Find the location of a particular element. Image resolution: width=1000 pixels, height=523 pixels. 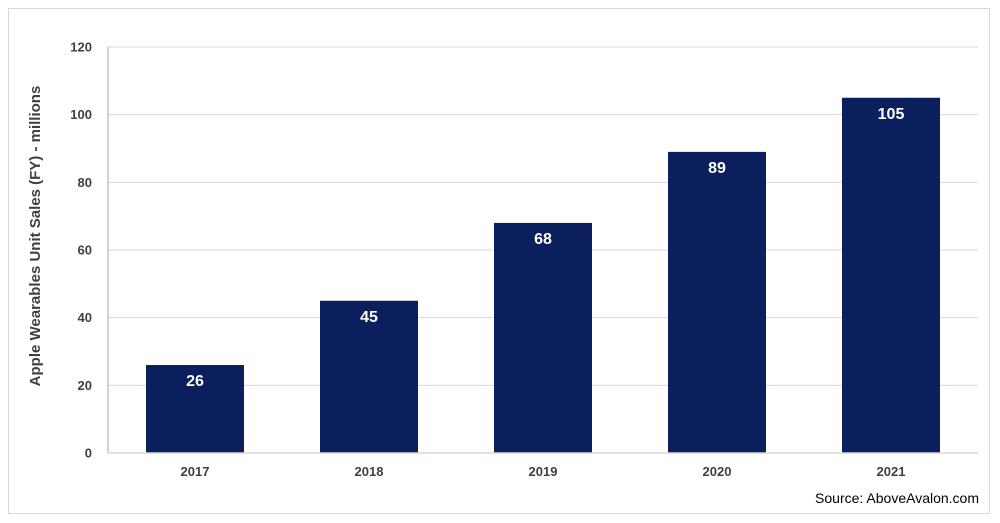

y-tick-labels: 0 20 40 60 80 100 120 is located at coordinates (81, 250).